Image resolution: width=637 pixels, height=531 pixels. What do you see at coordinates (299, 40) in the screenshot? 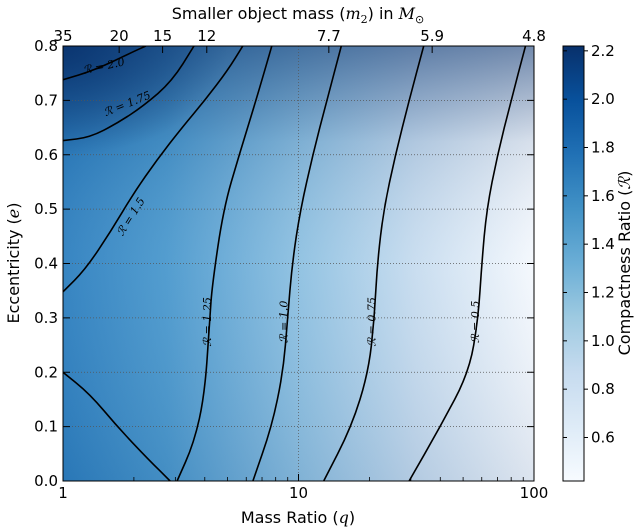
I see `top-axis: 35 20 15 12 7.7 5.9 4.8` at bounding box center [299, 40].